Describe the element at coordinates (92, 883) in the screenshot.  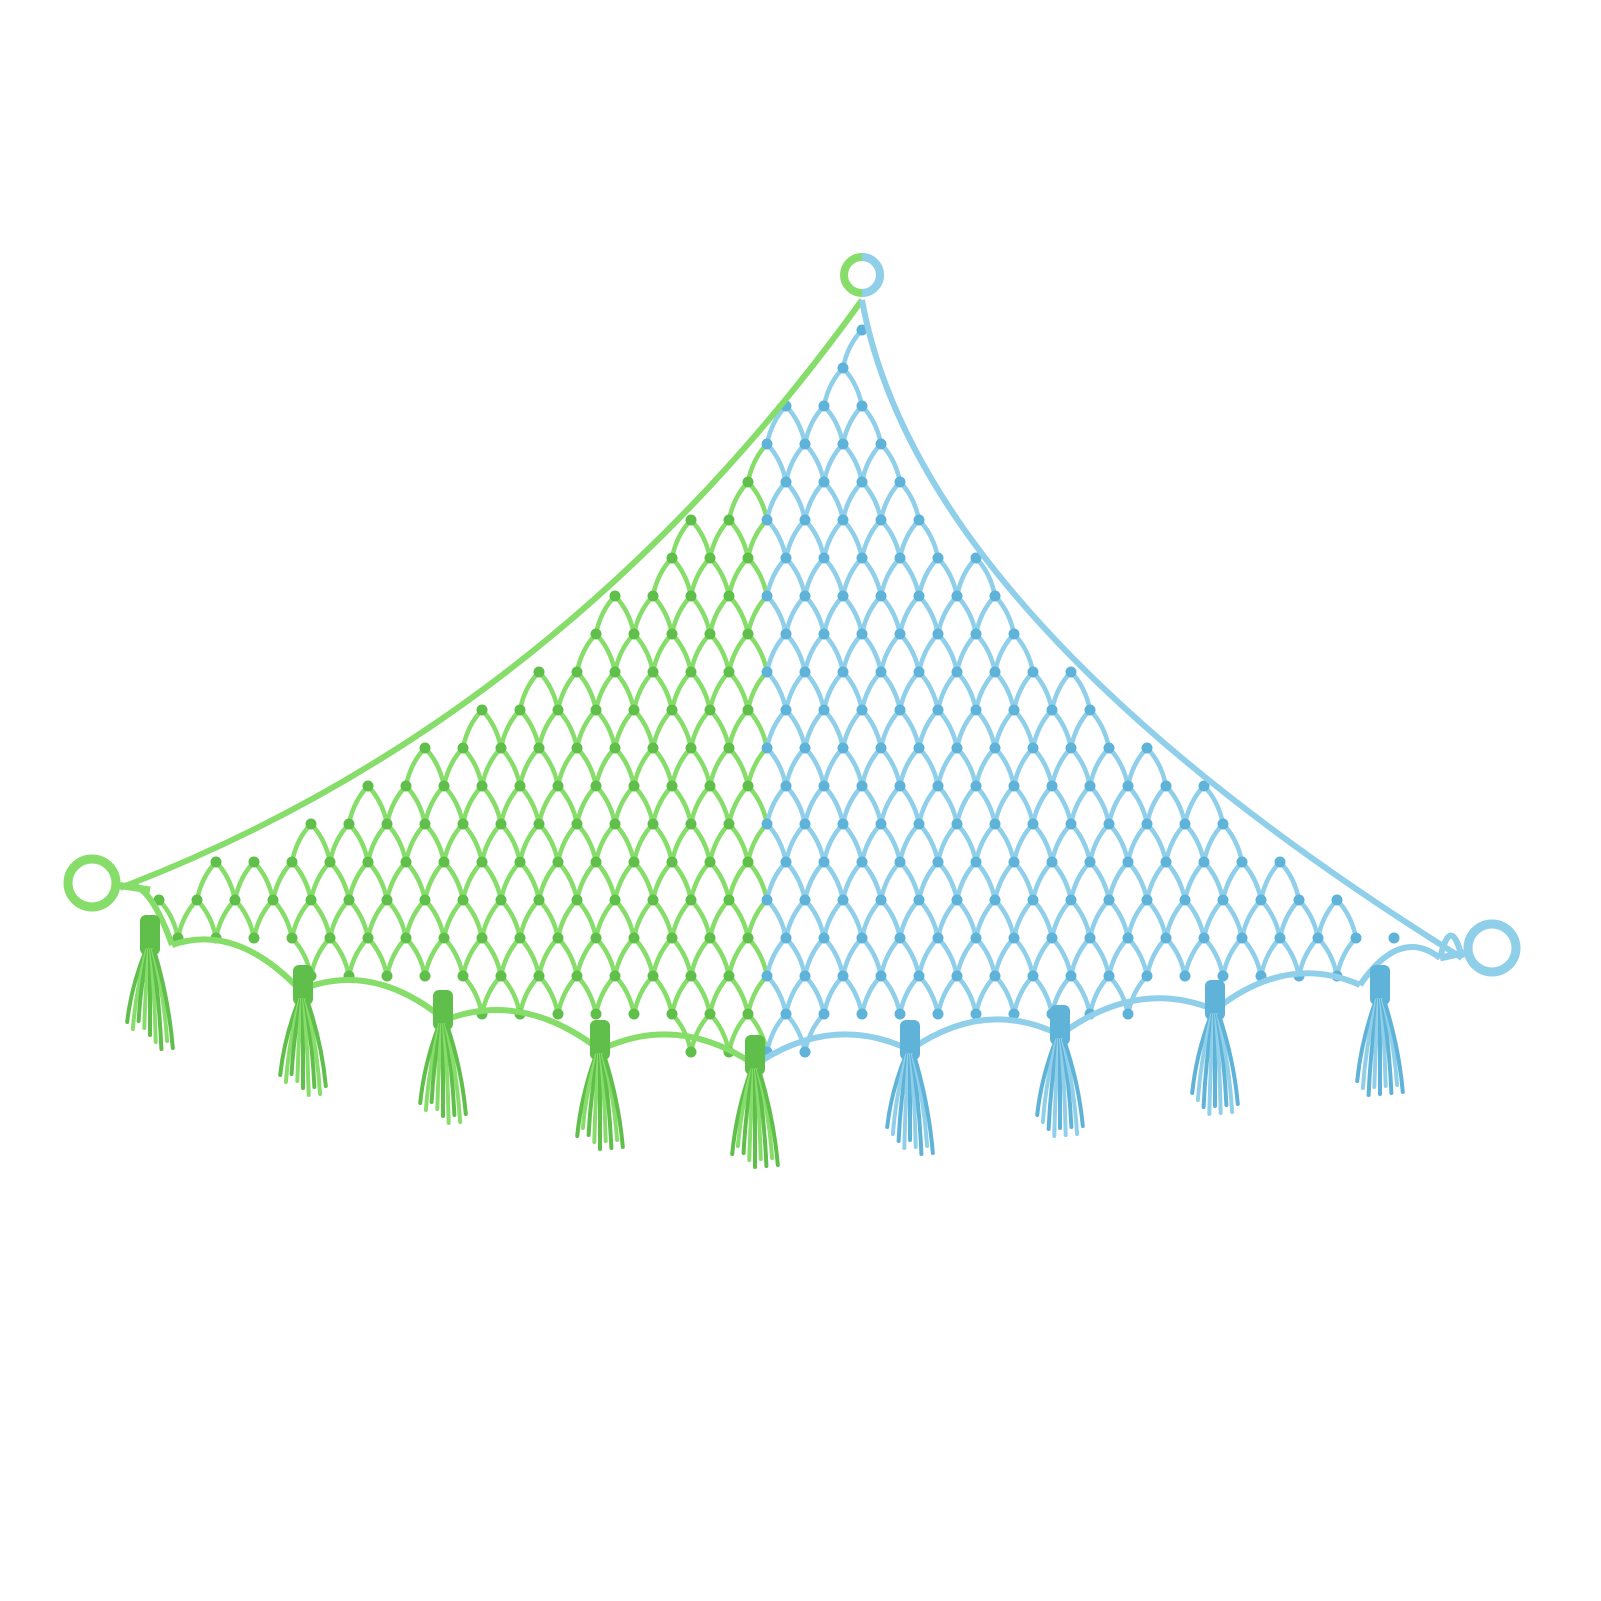
I see `left-ring` at that location.